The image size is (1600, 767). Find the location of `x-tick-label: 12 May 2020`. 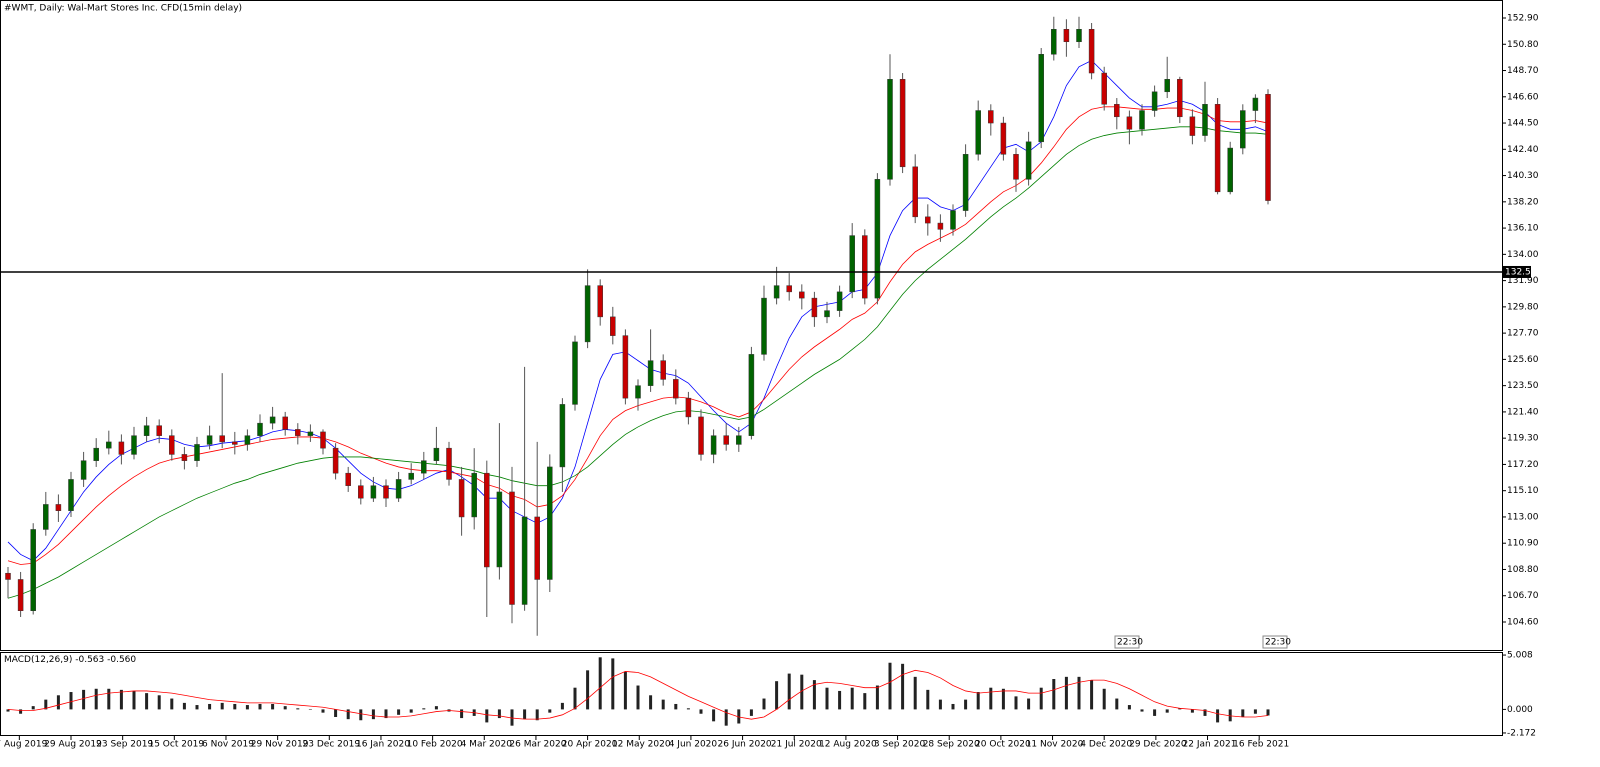

x-tick-label: 12 May 2020 is located at coordinates (641, 745).